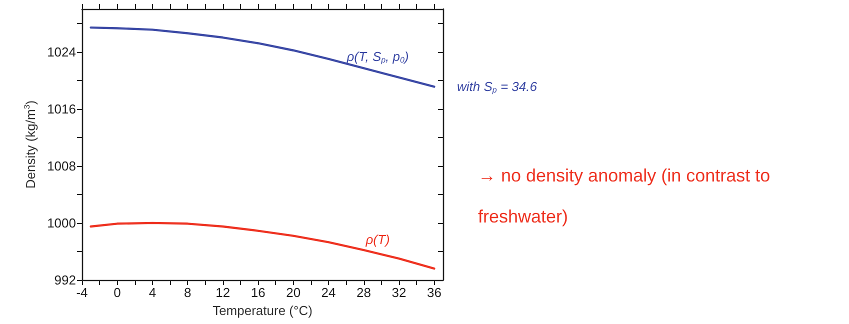 This screenshot has height=324, width=849. Describe the element at coordinates (117, 292) in the screenshot. I see `x-tick-label: 0` at that location.